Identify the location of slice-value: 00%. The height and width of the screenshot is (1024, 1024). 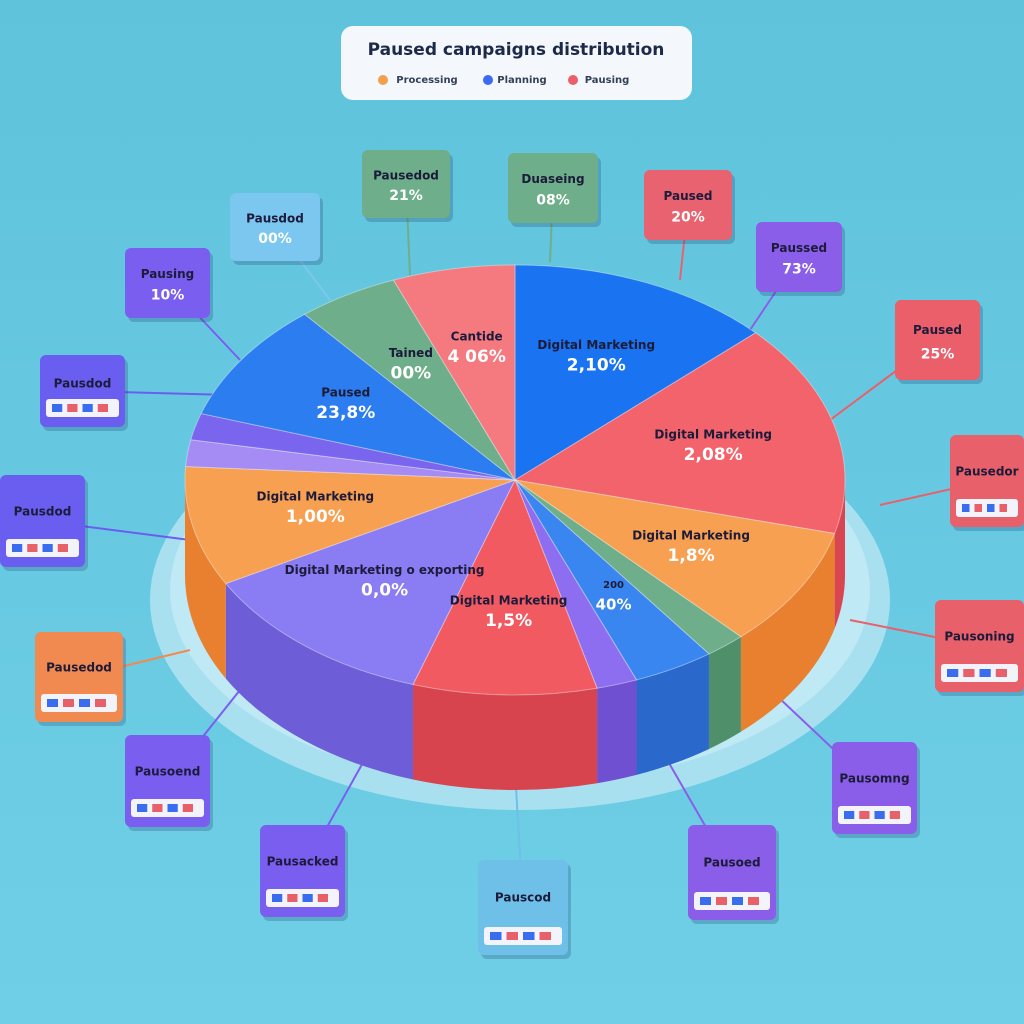
(410, 373).